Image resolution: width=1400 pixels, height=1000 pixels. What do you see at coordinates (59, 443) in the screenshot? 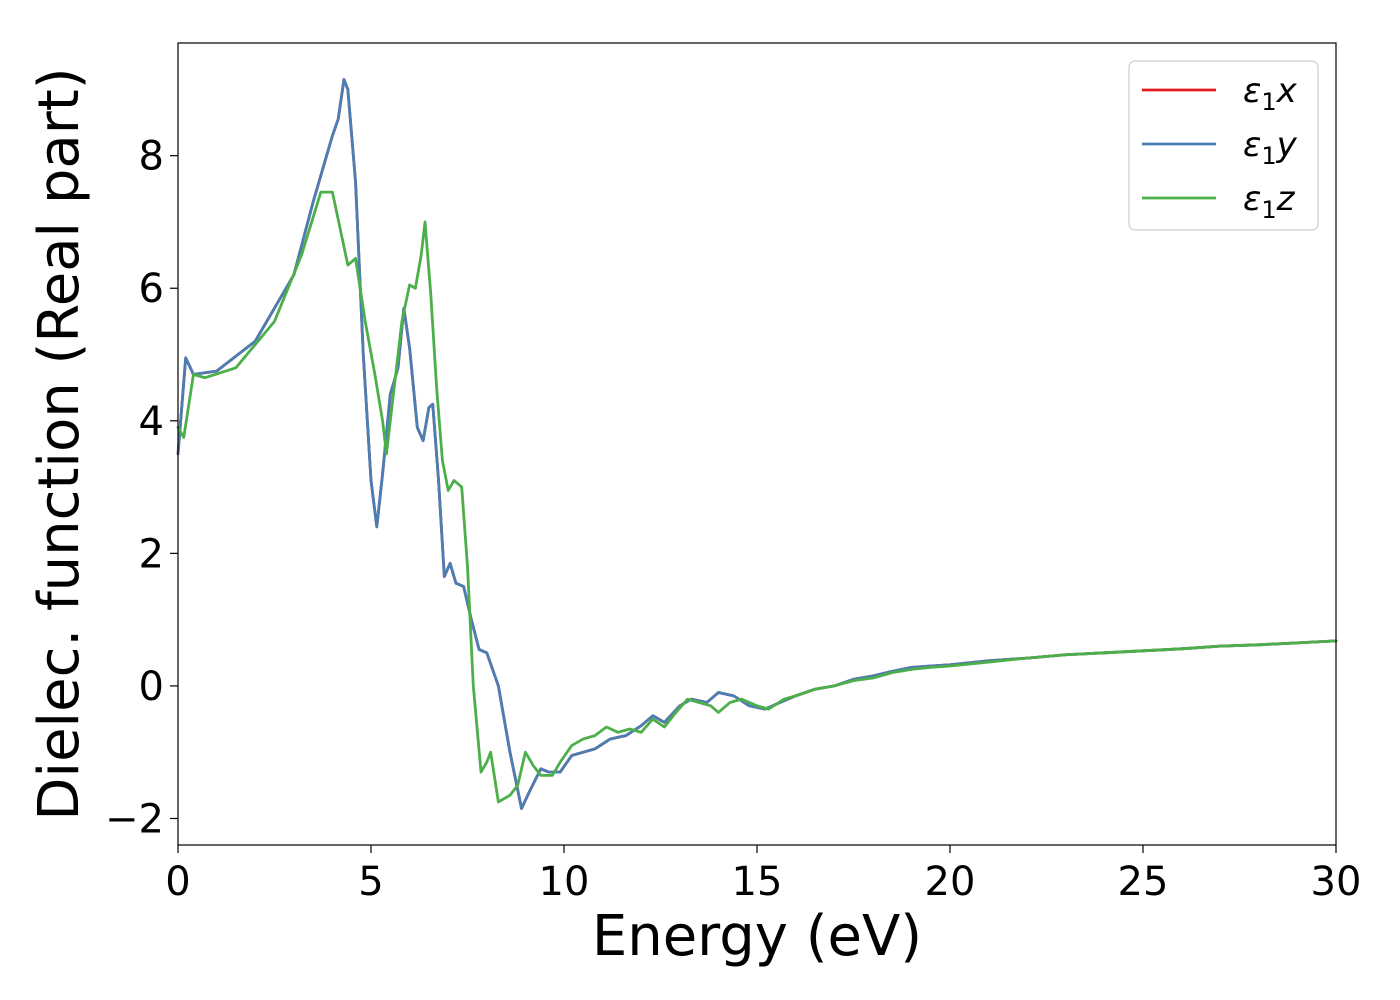
I see `y-axis-title: Dielec. function (Real part)` at bounding box center [59, 443].